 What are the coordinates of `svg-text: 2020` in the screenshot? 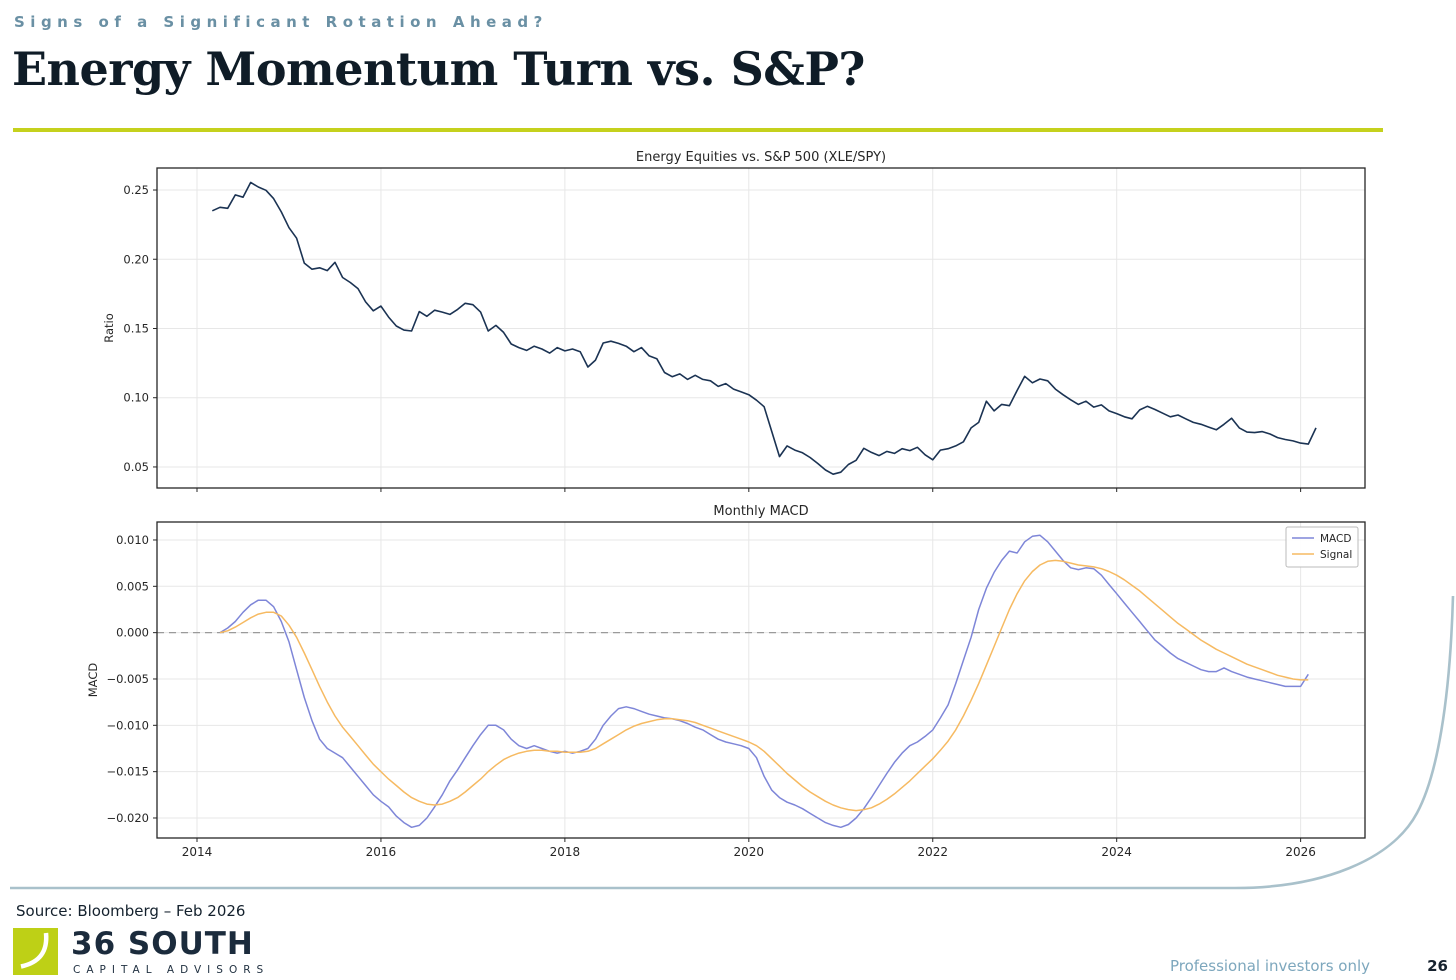 It's located at (749, 852).